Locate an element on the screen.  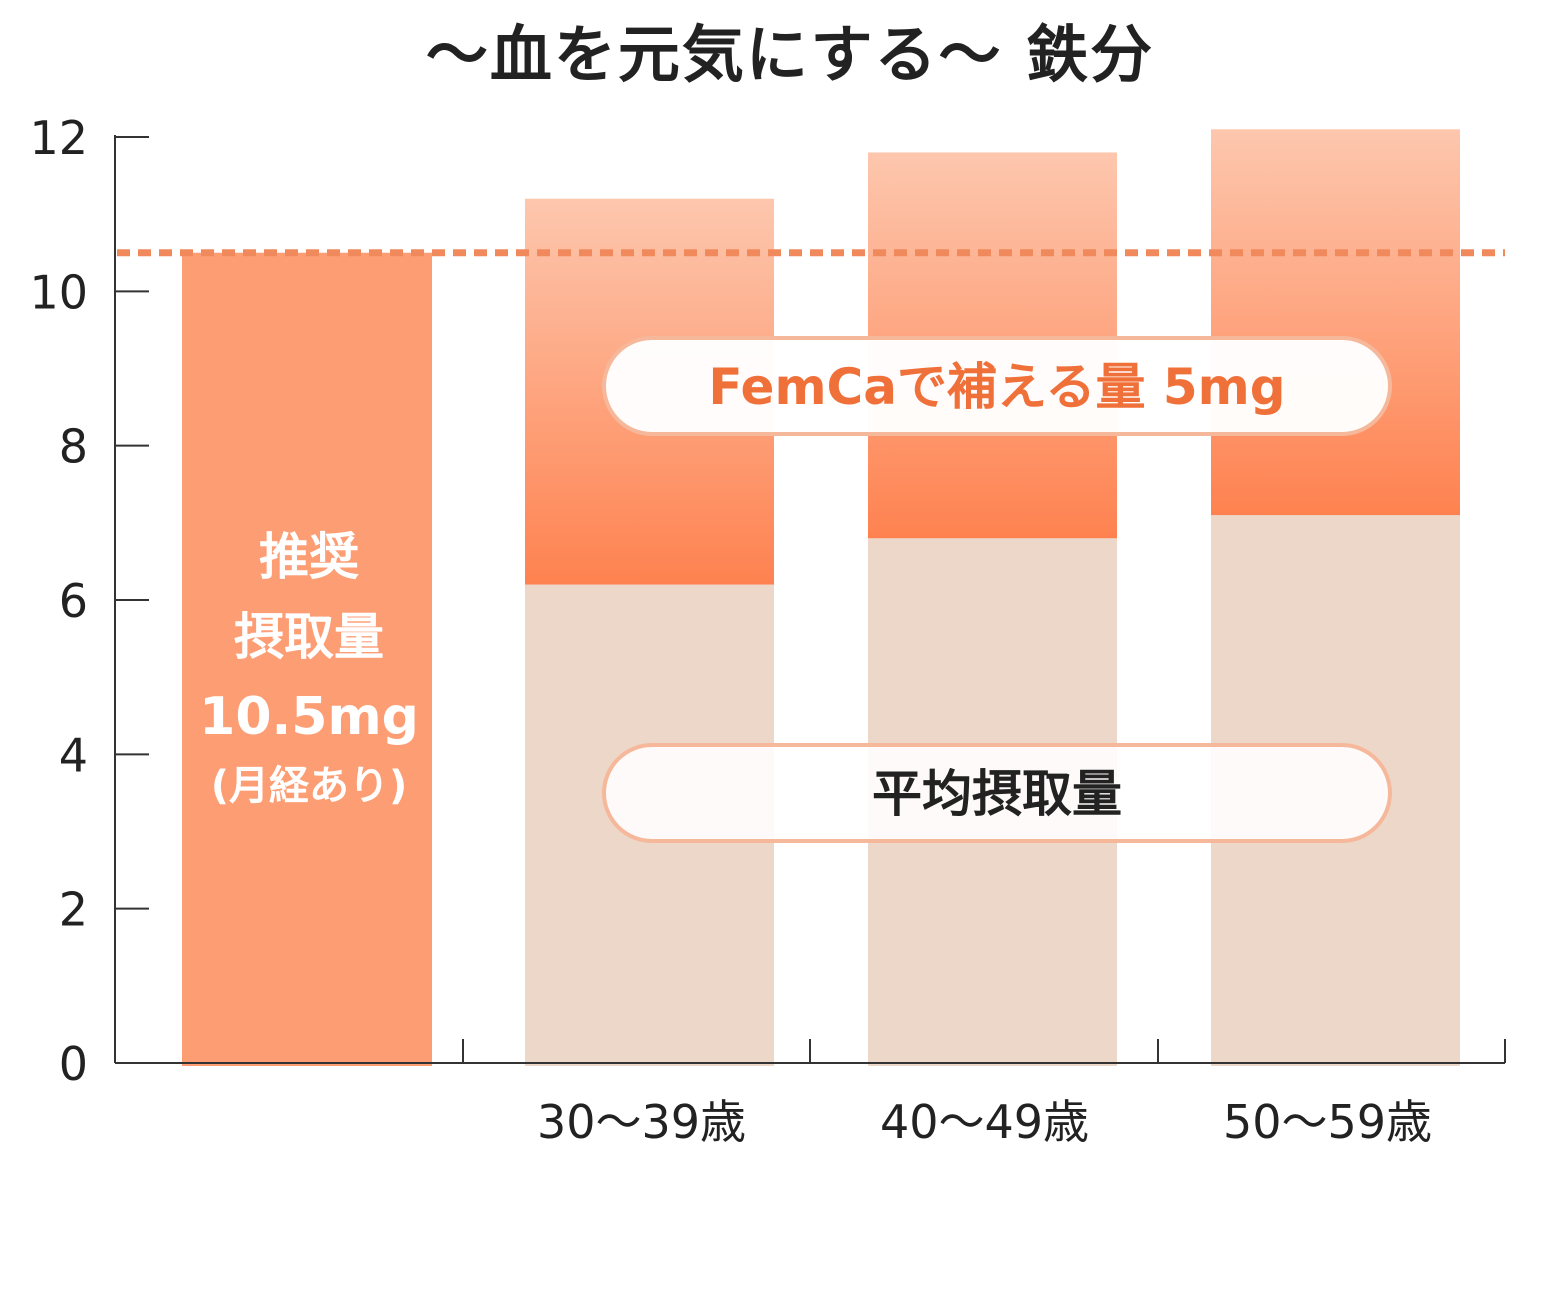
category-label: 30〜39歳 is located at coordinates (641, 1122).